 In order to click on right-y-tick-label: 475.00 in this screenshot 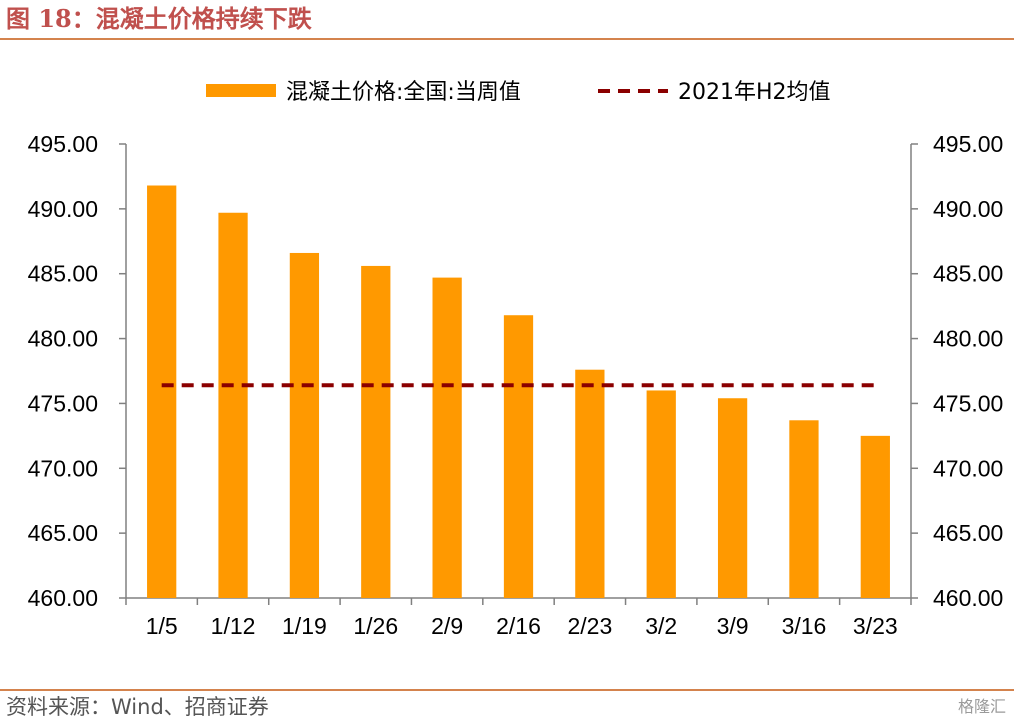, I will do `click(968, 403)`.